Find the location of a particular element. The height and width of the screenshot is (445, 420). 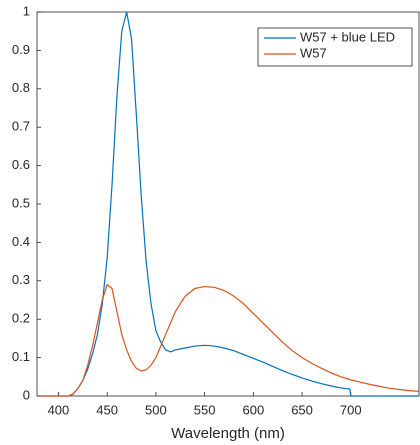

y-tick-label: 0 is located at coordinates (26, 394).